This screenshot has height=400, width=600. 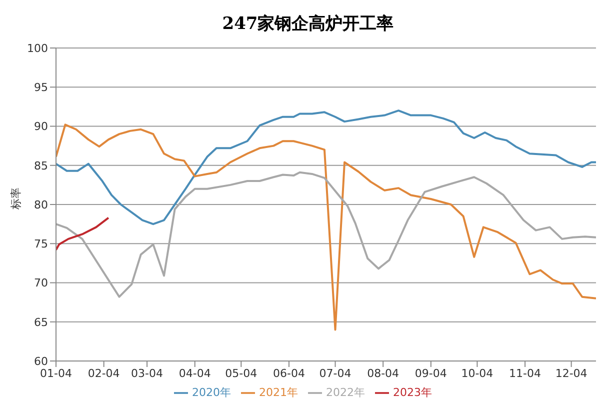 I want to click on y-tick-label: 75, so click(x=41, y=244).